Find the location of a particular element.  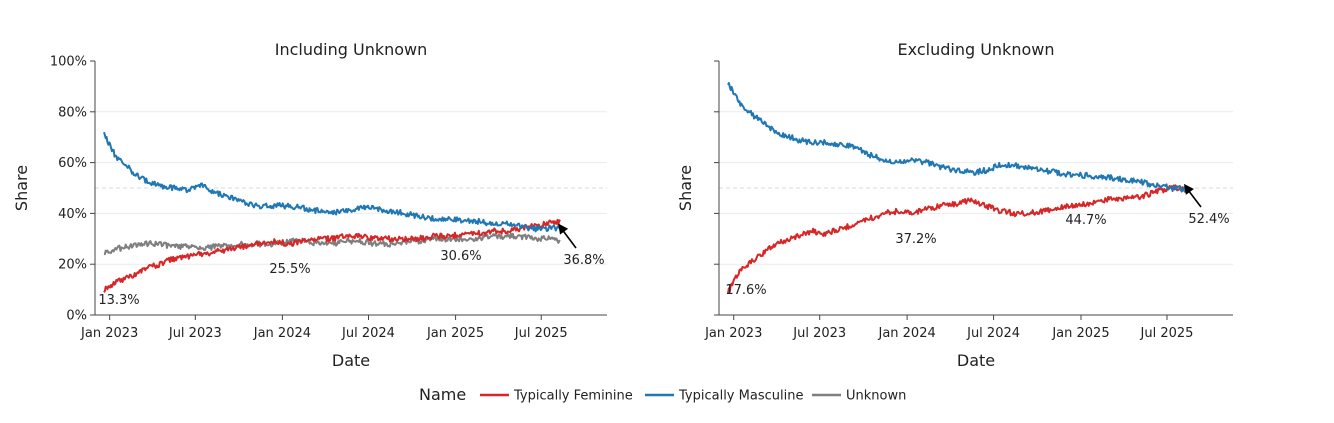

annotation-label: 17.6% is located at coordinates (745, 290).